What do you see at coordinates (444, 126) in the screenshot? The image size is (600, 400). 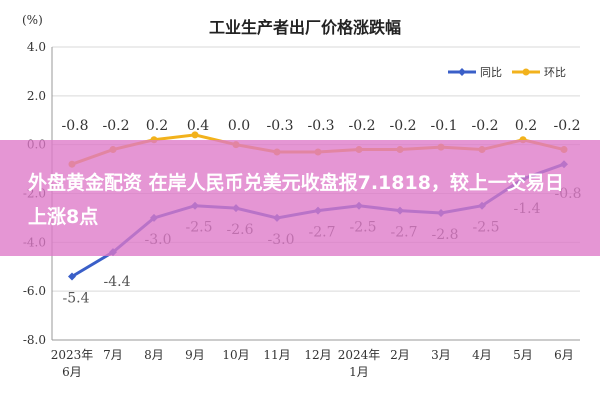 I see `data-label: -0.1` at bounding box center [444, 126].